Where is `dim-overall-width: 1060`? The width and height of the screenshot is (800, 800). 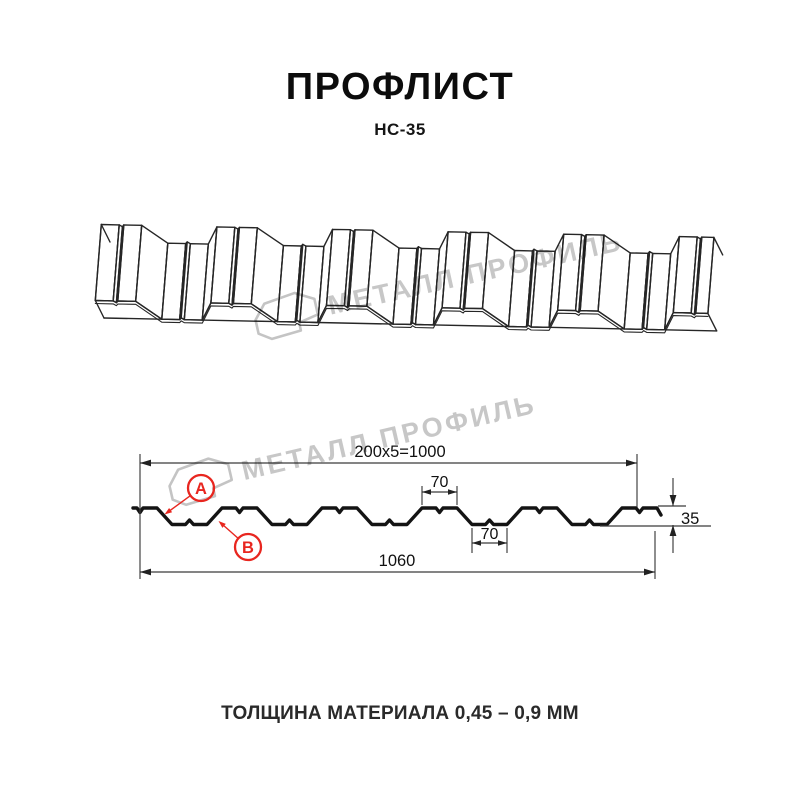 dim-overall-width: 1060 is located at coordinates (397, 561).